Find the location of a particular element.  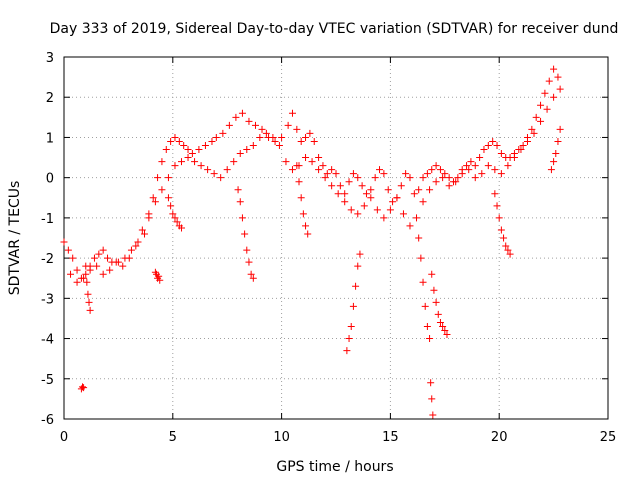

y-tick-label: -5 is located at coordinates (47, 380).